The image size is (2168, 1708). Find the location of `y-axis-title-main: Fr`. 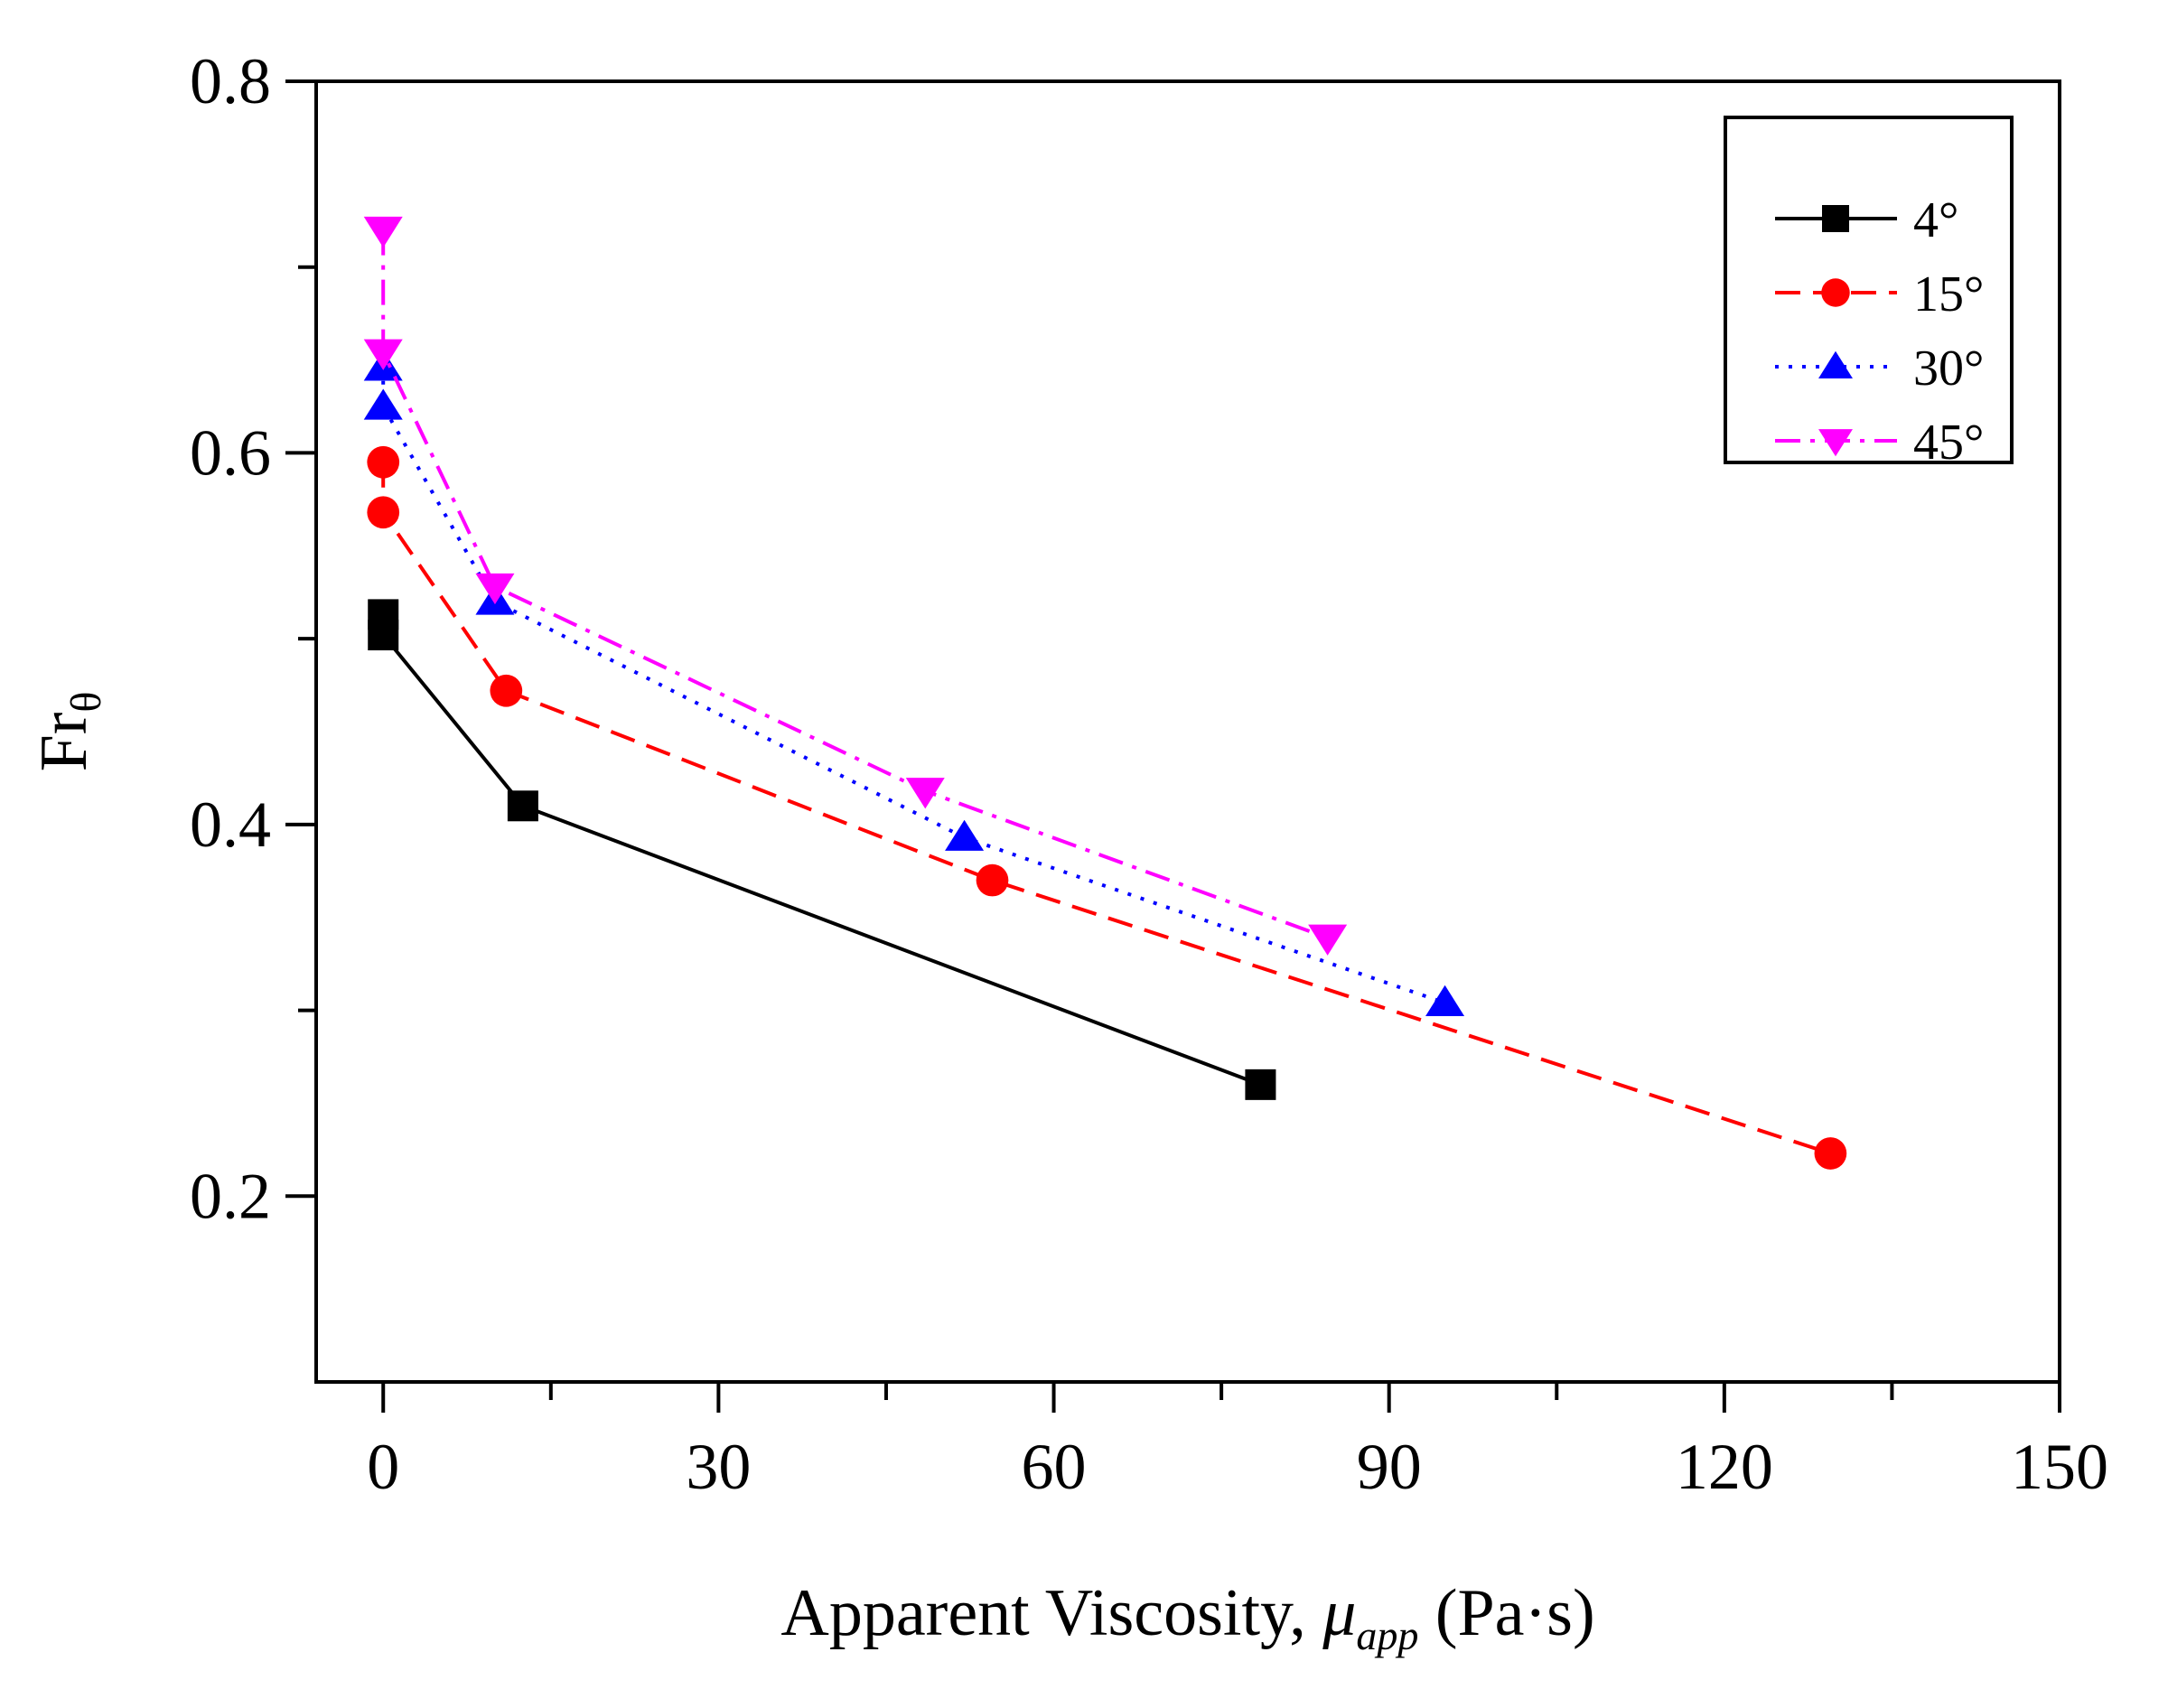

y-axis-title-main: Fr is located at coordinates (64, 742).